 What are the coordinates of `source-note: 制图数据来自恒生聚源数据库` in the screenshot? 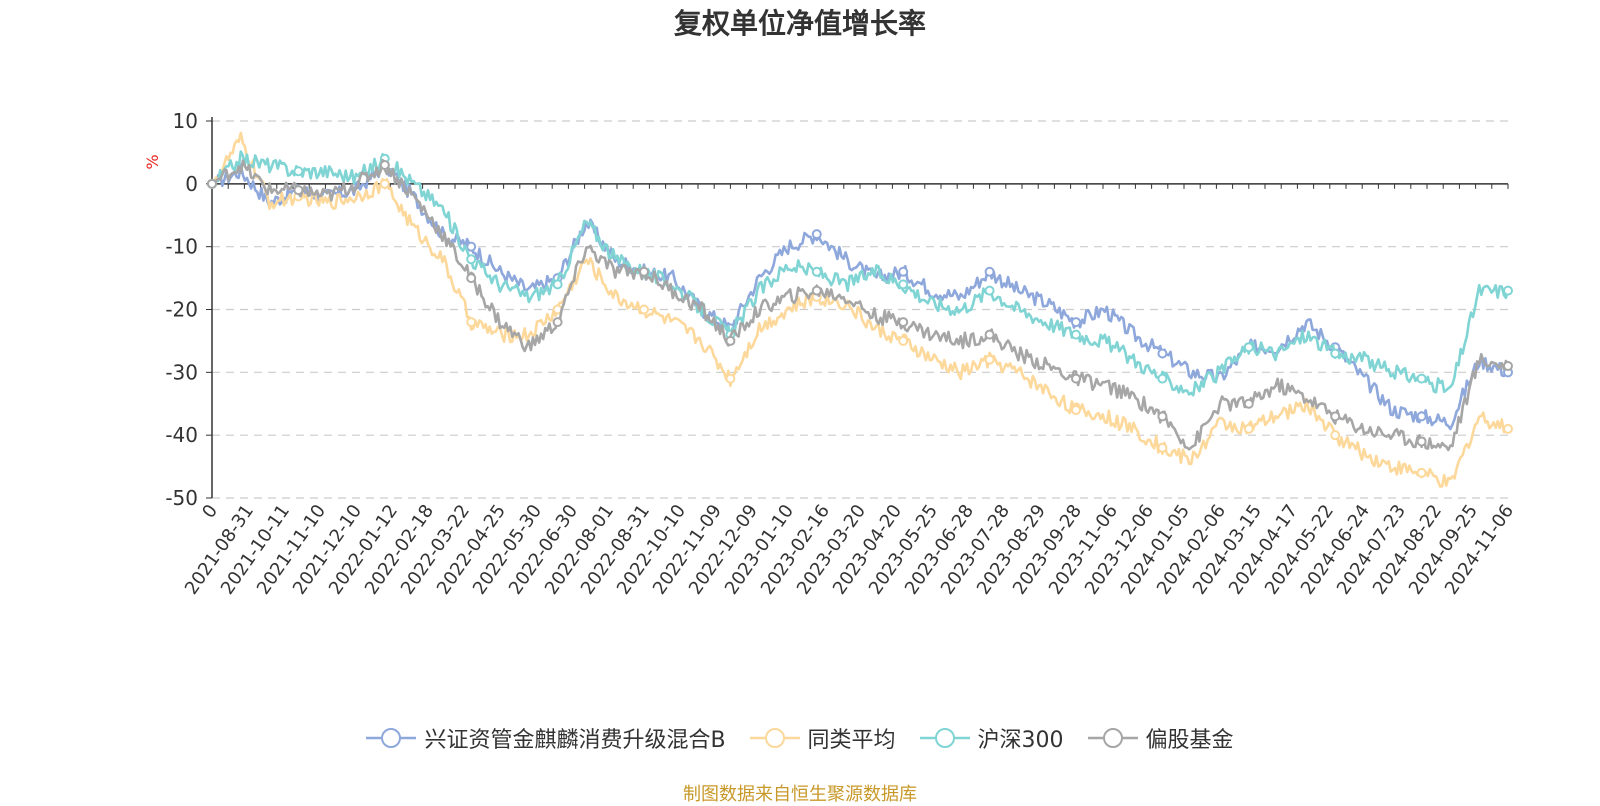 It's located at (800, 794).